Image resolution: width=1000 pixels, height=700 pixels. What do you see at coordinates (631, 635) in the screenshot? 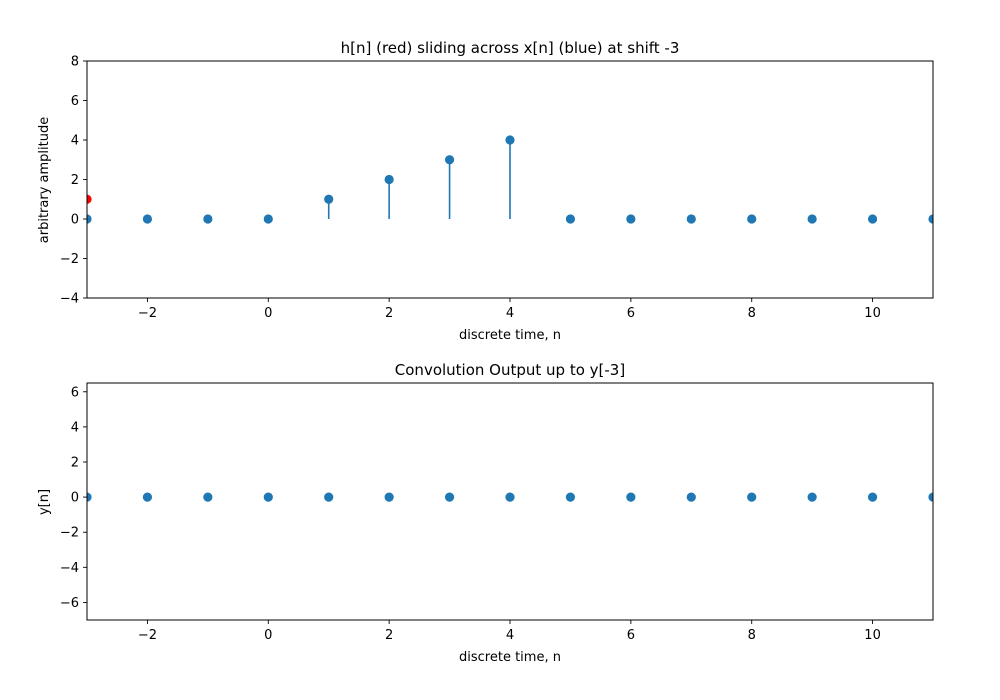
I see `bottom-plot-x-tick-label: 6` at bounding box center [631, 635].